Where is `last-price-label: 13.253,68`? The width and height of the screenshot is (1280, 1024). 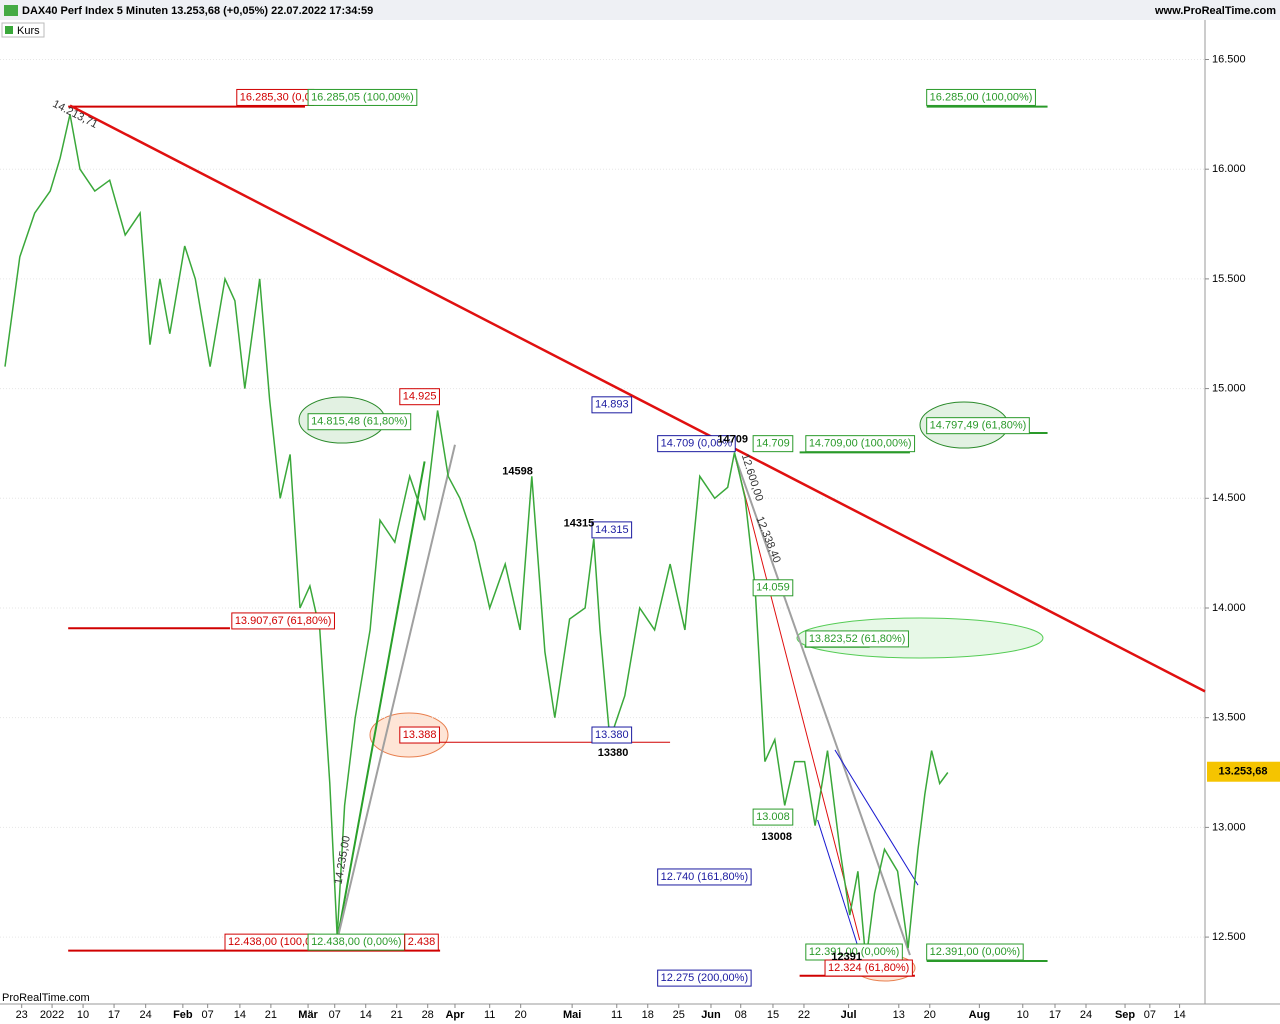 last-price-label: 13.253,68 is located at coordinates (1243, 772).